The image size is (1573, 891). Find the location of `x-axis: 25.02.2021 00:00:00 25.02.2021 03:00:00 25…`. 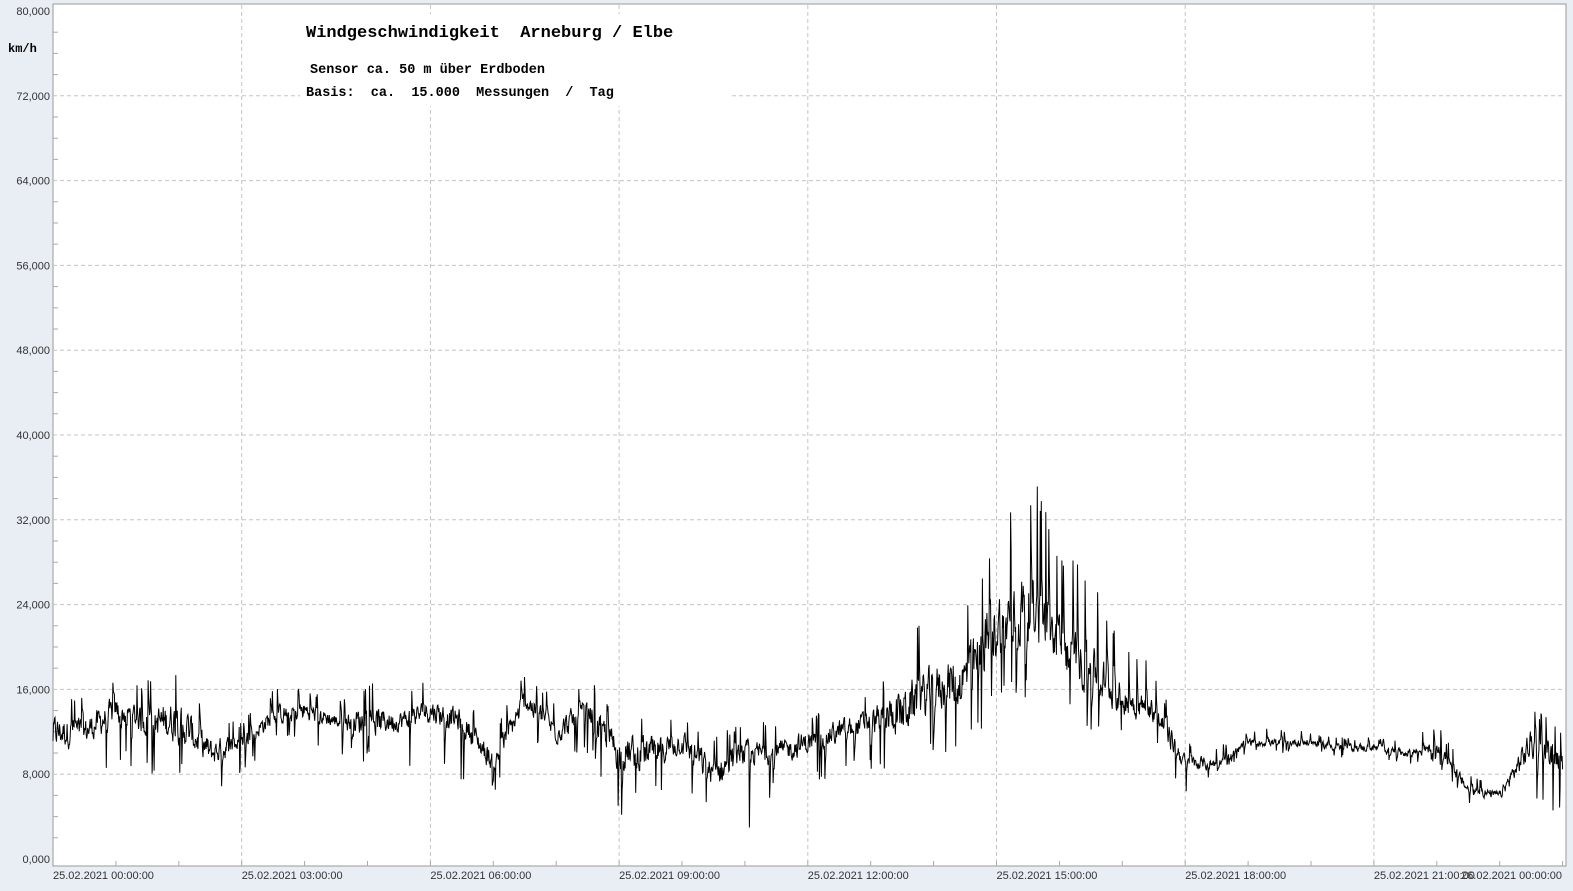

x-axis: 25.02.2021 00:00:00 25.02.2021 03:00:00 25… is located at coordinates (808, 871).